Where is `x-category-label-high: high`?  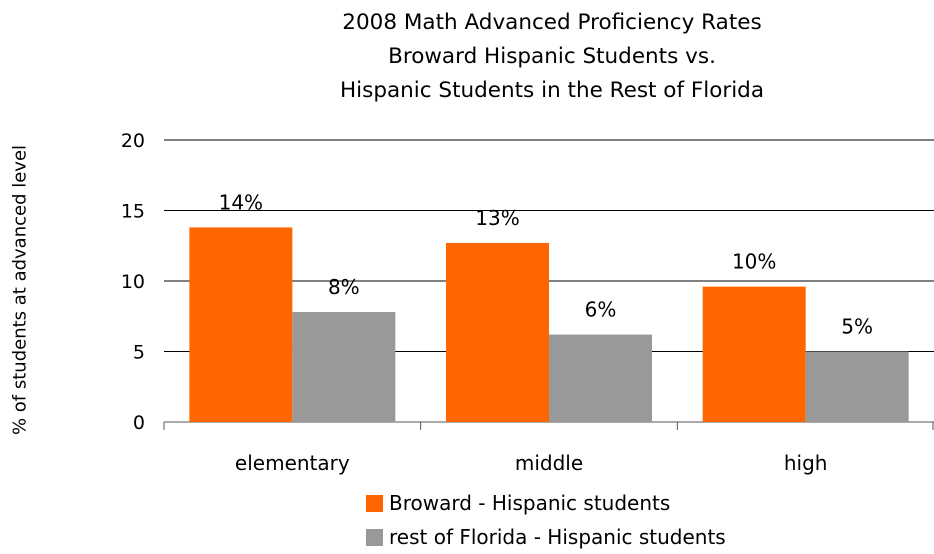
x-category-label-high: high is located at coordinates (806, 463).